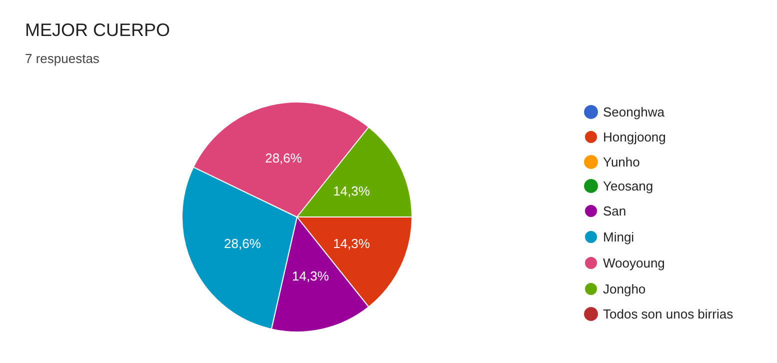  I want to click on legend-label: Jongho, so click(624, 289).